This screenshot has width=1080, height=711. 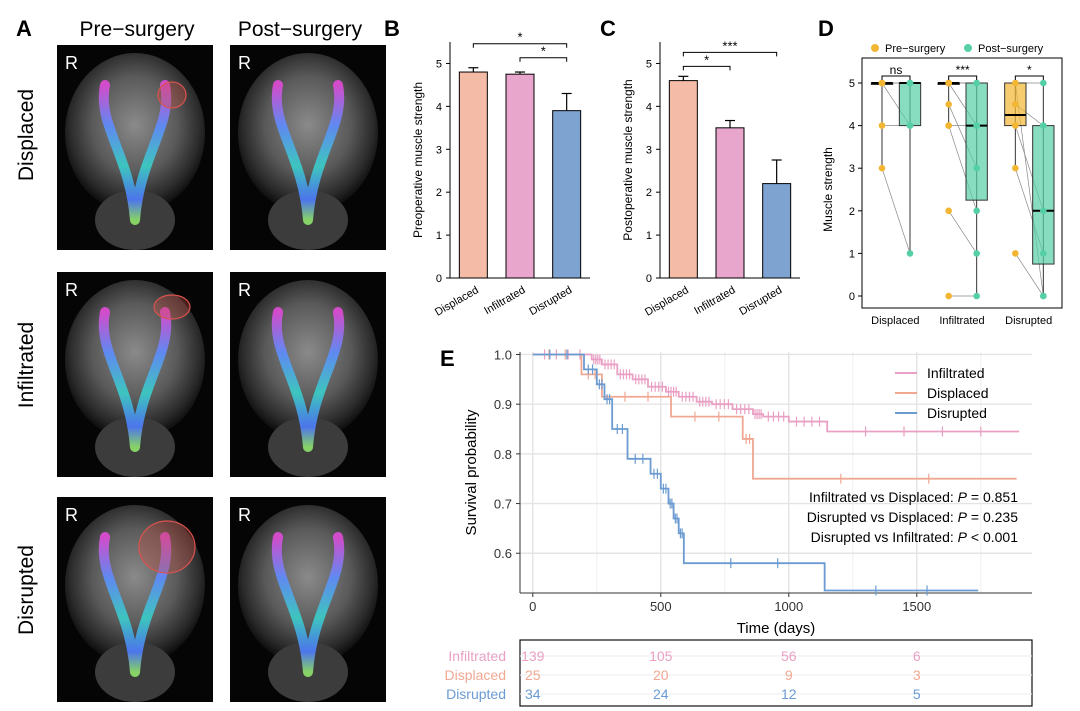 I want to click on p-value-annotation: Infiltrated vs Displaced: P = 0.851, so click(x=913, y=497).